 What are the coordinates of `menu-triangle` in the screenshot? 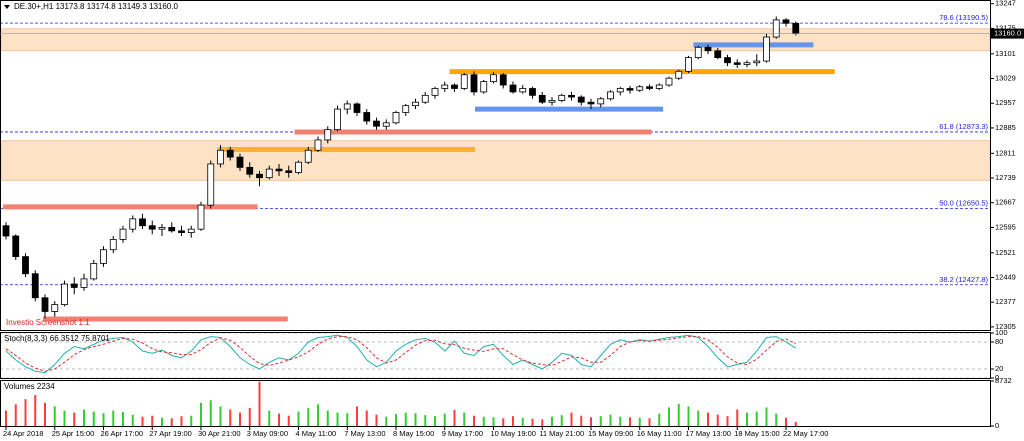 It's located at (7, 7).